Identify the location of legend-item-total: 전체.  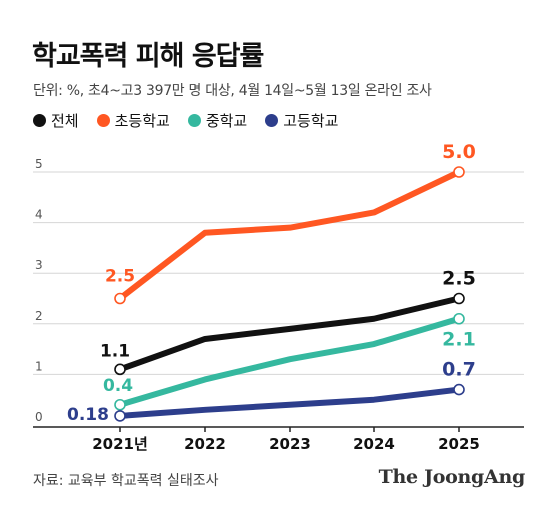
(56, 120).